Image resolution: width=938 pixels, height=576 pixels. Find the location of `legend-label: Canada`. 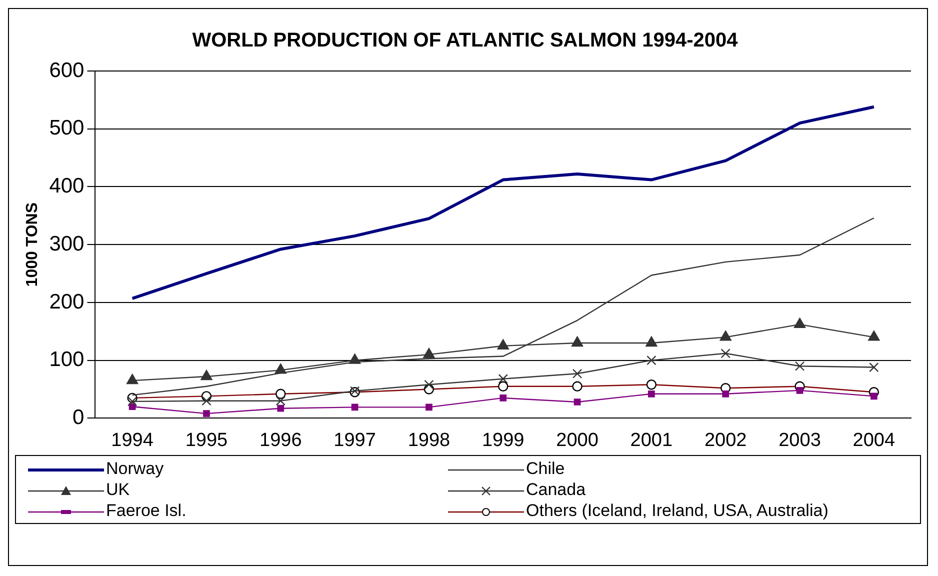

legend-label: Canada is located at coordinates (556, 489).